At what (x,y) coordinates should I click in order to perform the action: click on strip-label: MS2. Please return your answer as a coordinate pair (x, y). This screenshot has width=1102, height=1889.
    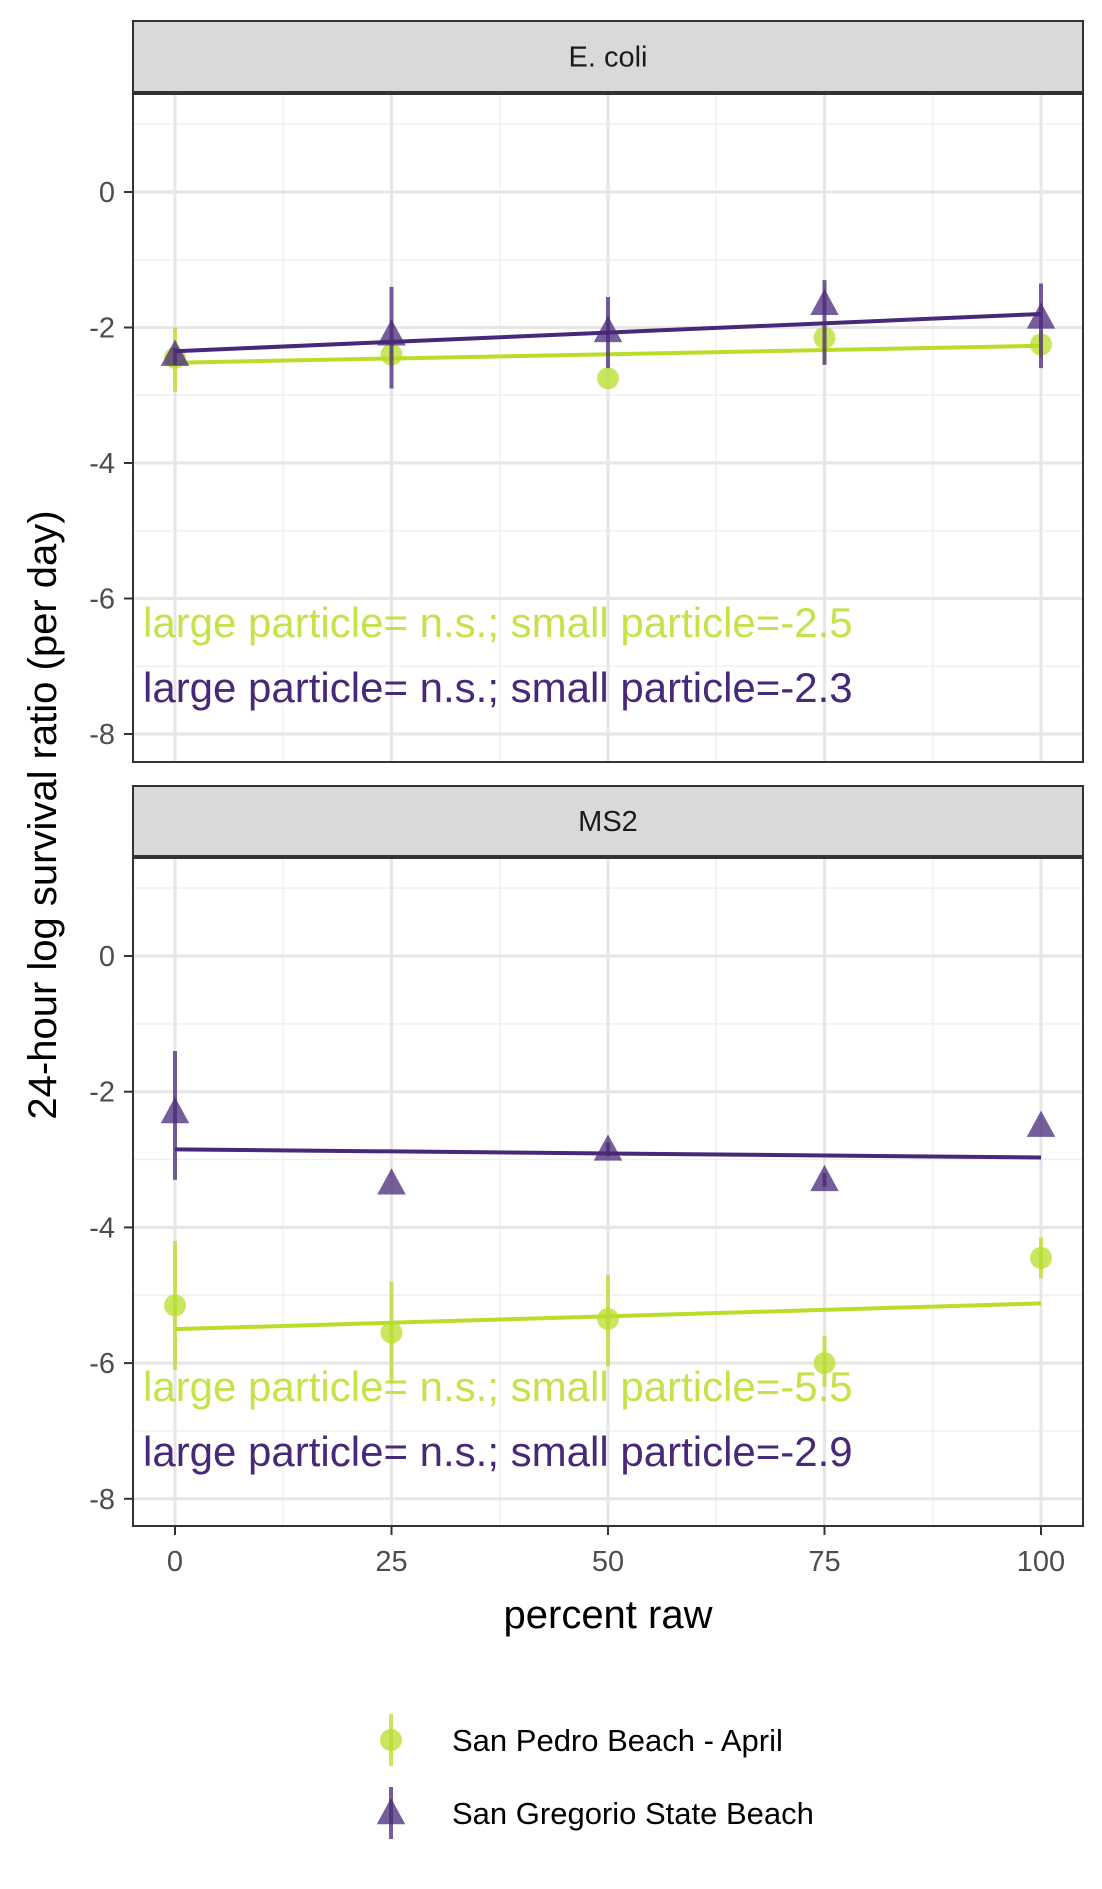
    Looking at the image, I should click on (608, 822).